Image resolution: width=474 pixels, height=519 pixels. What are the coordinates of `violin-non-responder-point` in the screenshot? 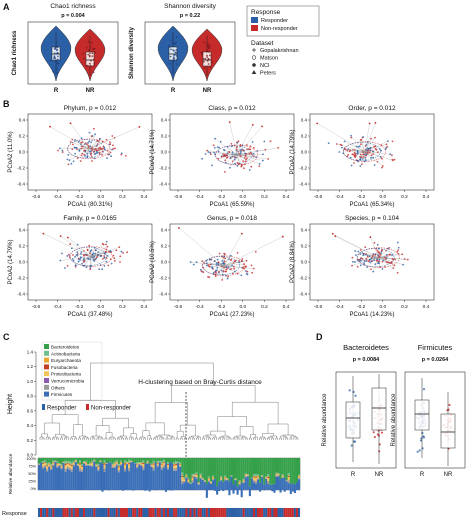 It's located at (204, 68).